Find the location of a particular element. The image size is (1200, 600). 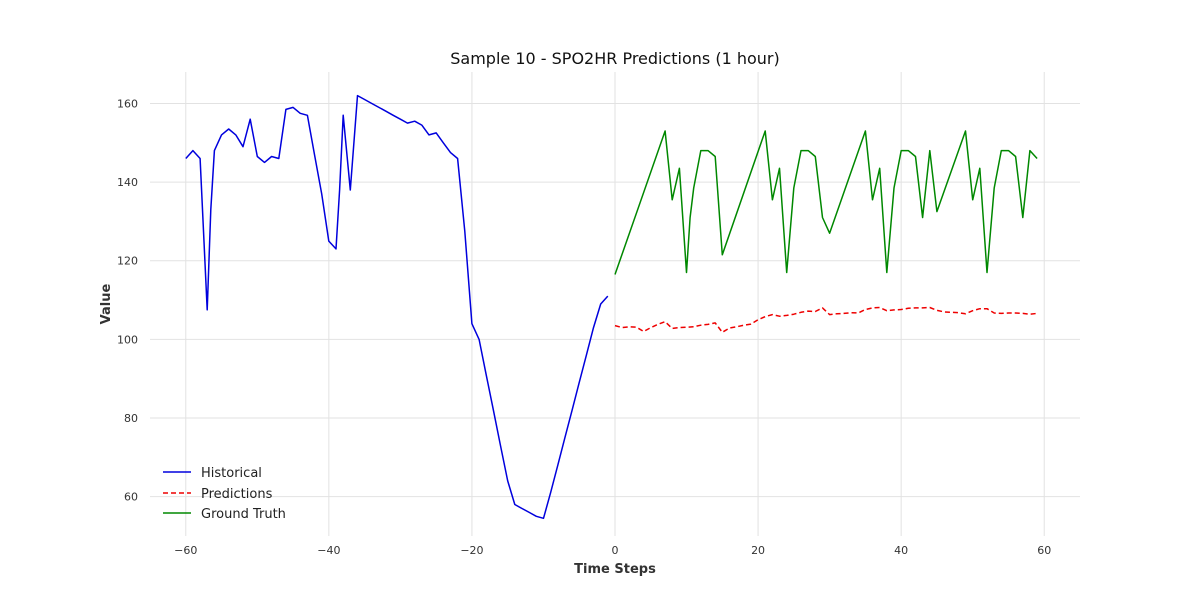

legend-label-ground-truth: Ground Truth is located at coordinates (243, 514).